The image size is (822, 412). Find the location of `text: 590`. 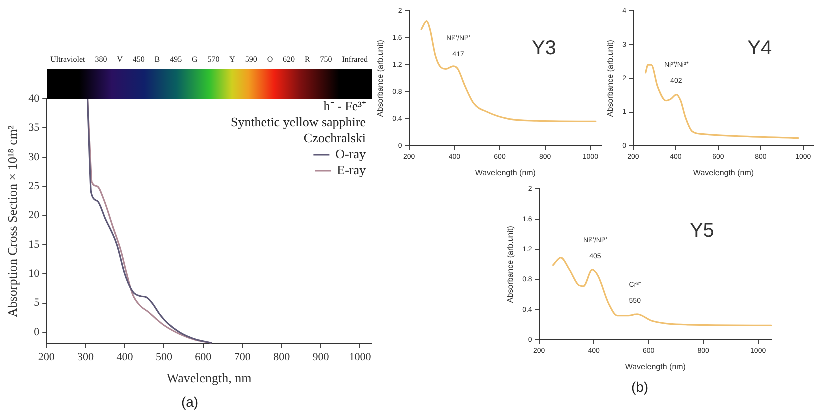

text: 590 is located at coordinates (251, 59).